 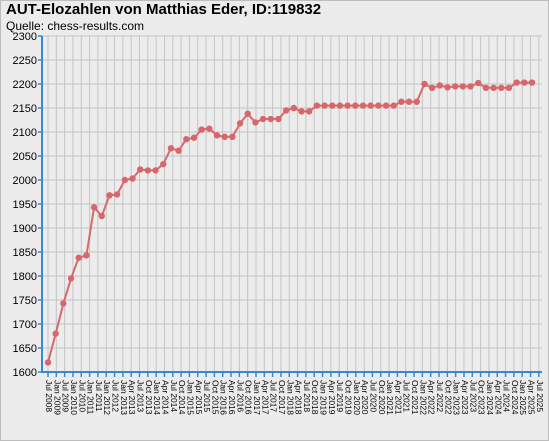 What do you see at coordinates (174, 396) in the screenshot?
I see `x-tick-label: Jul 2014` at bounding box center [174, 396].